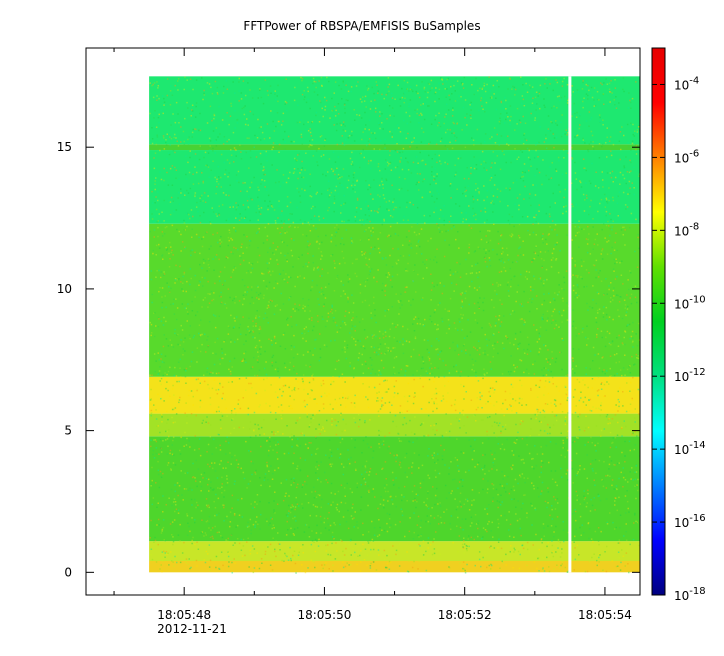 The height and width of the screenshot is (656, 724). Describe the element at coordinates (192, 629) in the screenshot. I see `x-tick-date-label: 2012-11-21` at that location.